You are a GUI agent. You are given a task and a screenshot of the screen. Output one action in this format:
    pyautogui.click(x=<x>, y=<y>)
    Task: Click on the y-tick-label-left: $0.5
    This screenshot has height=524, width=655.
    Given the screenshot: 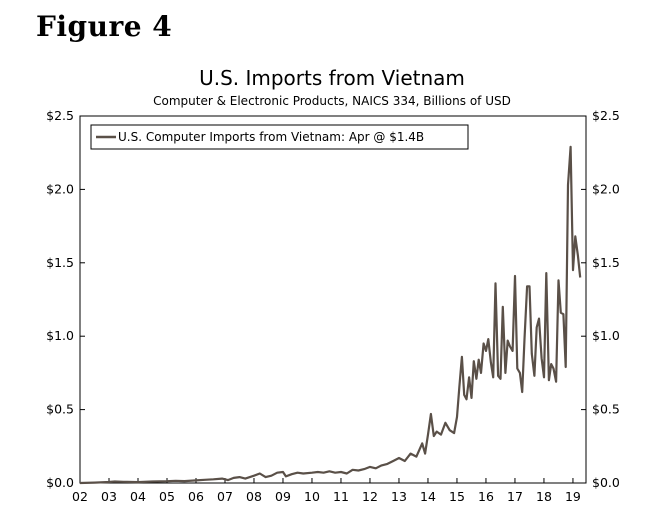 What is the action you would take?
    pyautogui.click(x=60, y=409)
    